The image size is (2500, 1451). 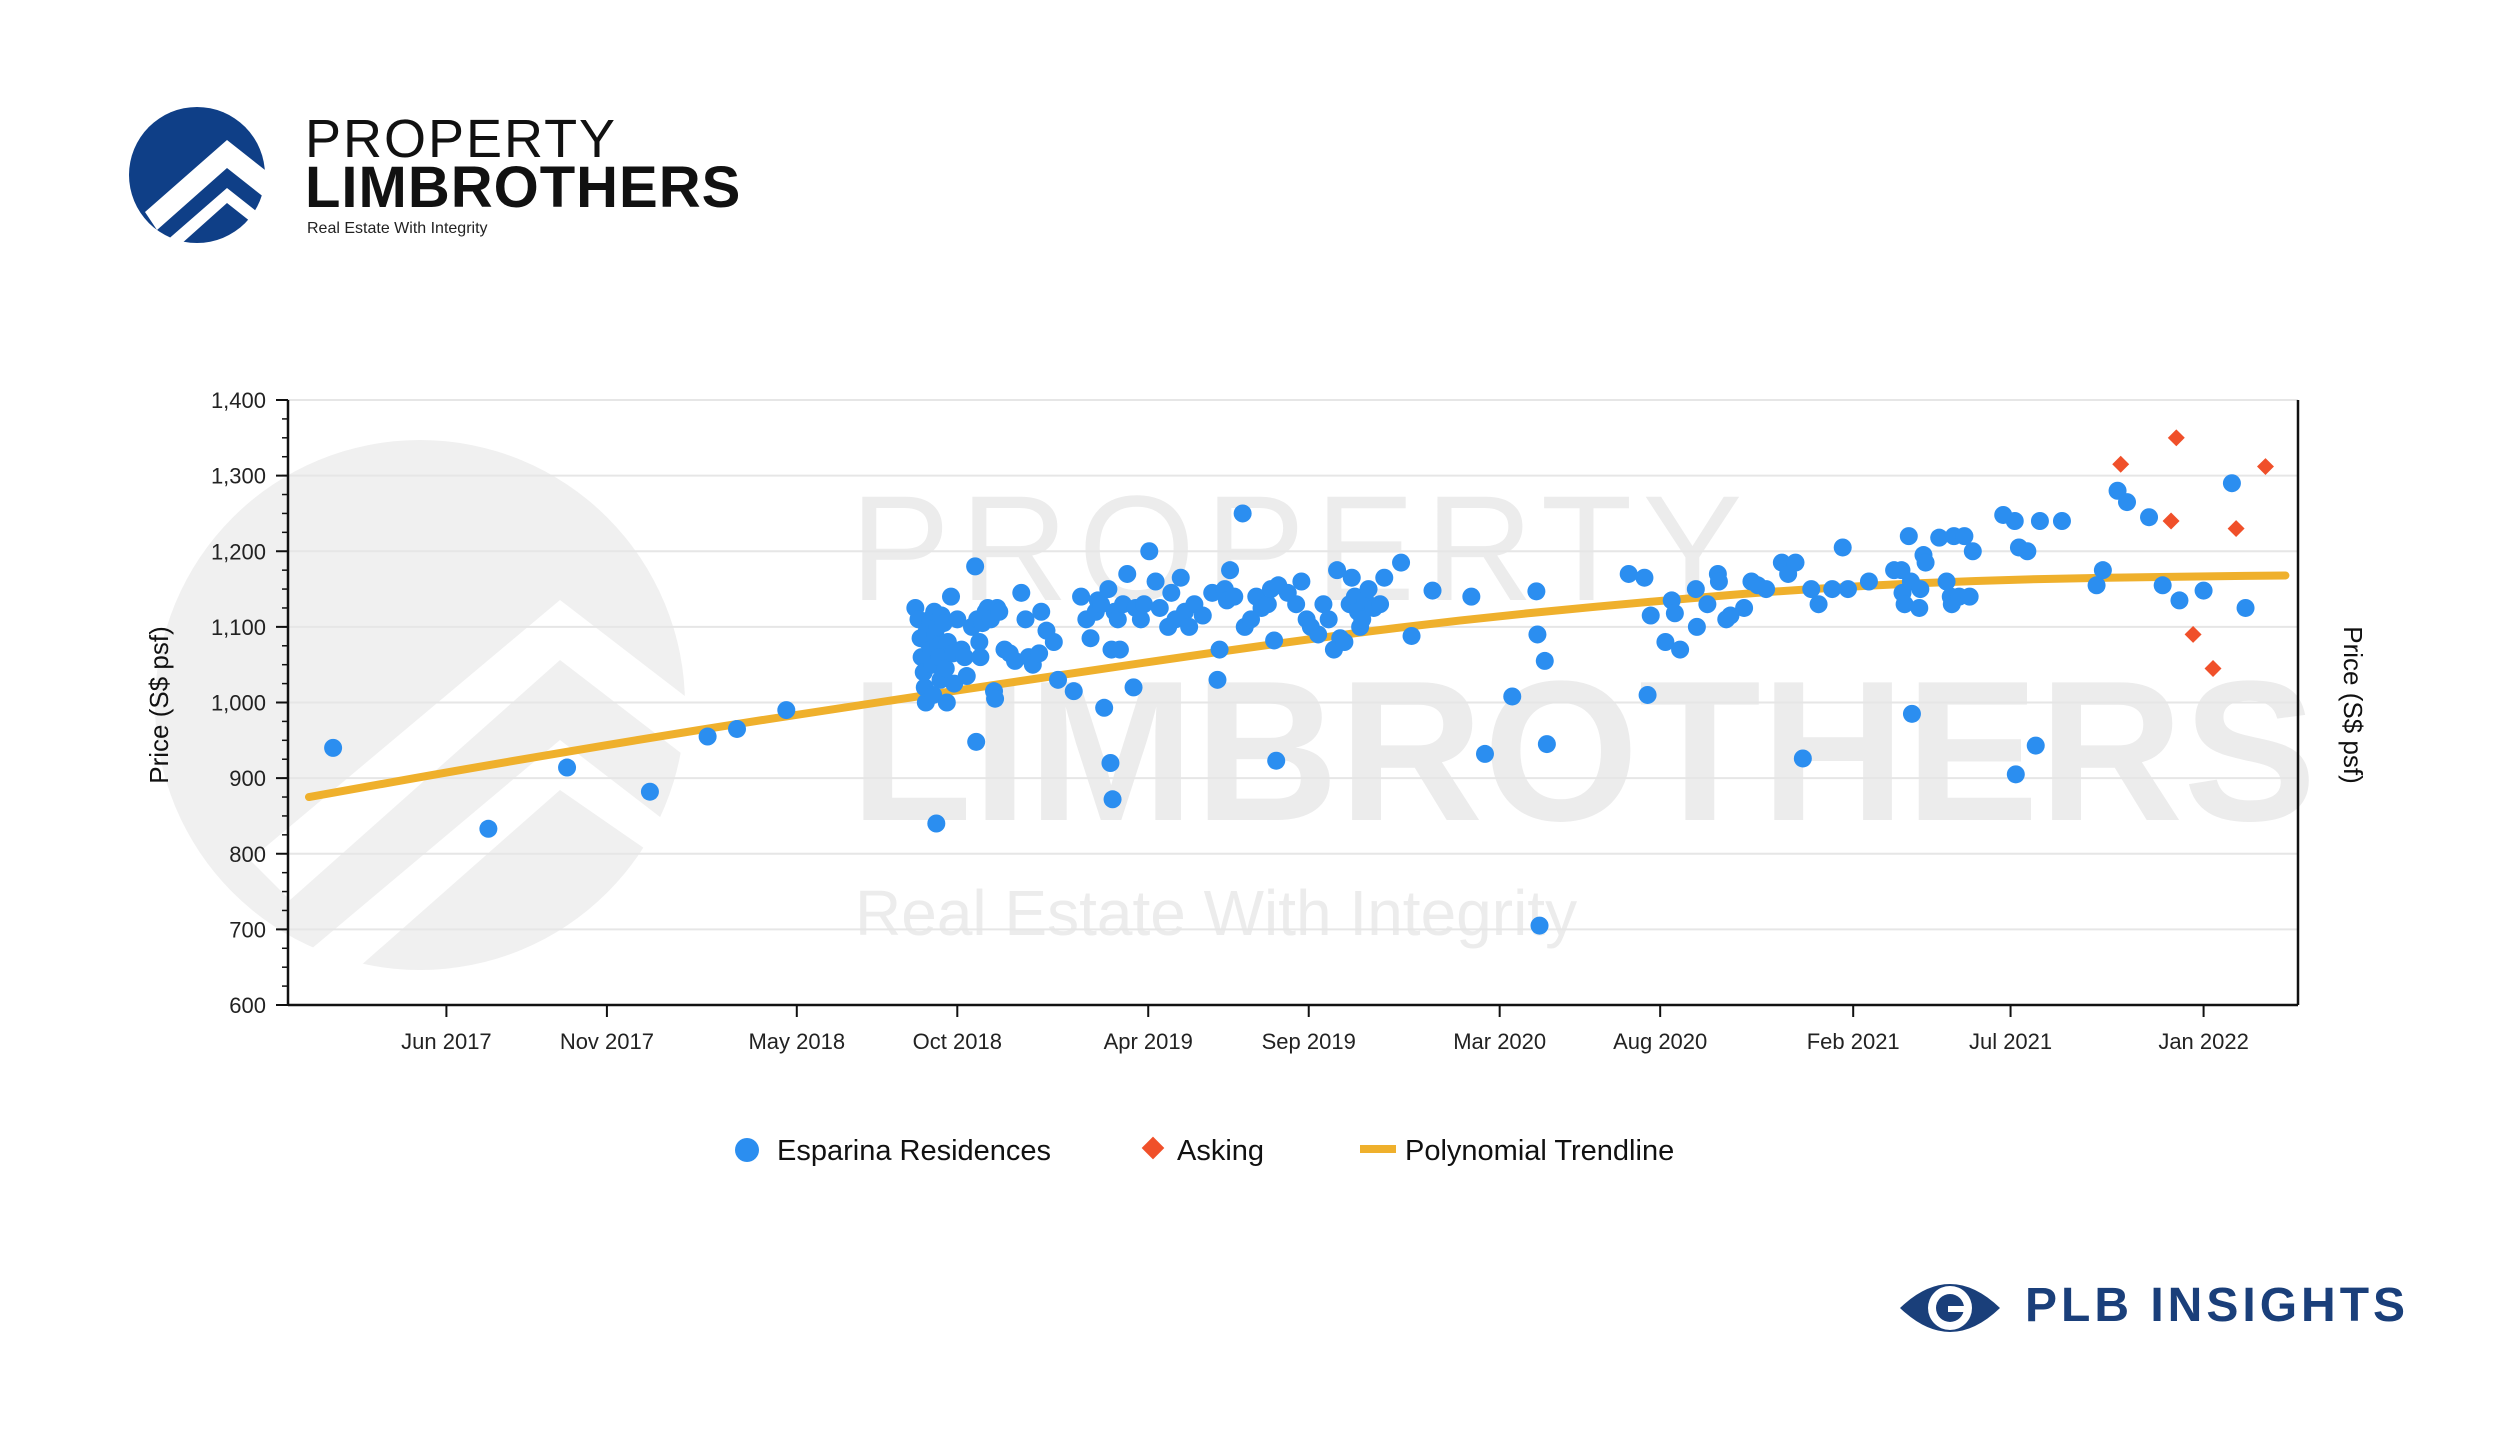 I want to click on brand-name-line-1: PROPERTY, so click(x=461, y=139).